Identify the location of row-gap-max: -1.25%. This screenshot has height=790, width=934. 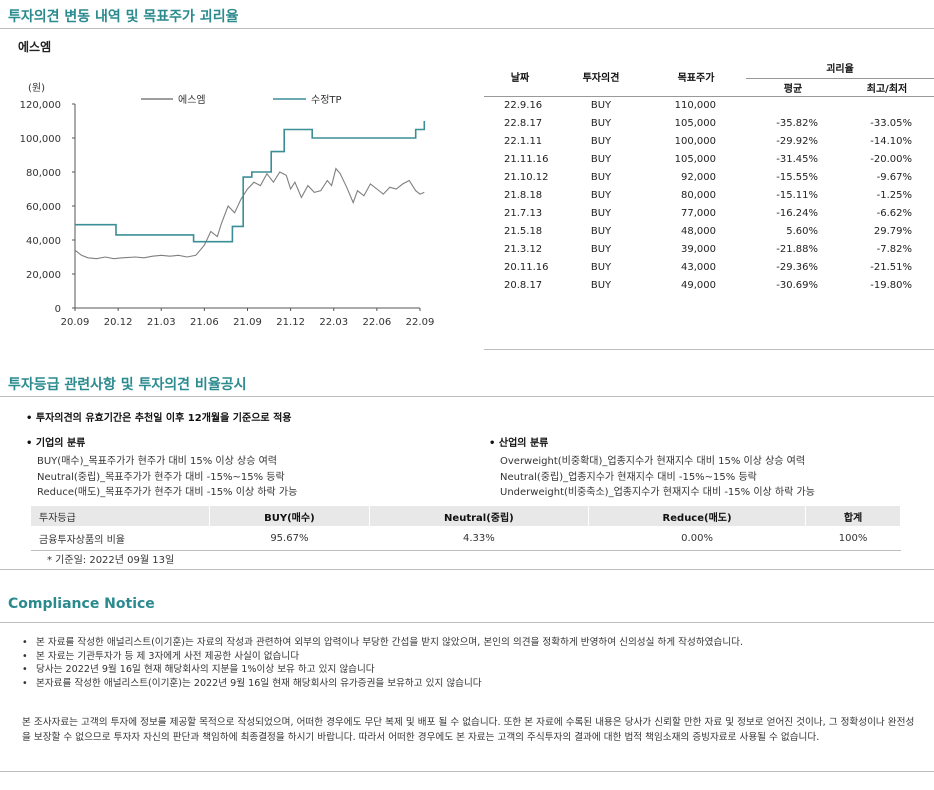
(894, 195).